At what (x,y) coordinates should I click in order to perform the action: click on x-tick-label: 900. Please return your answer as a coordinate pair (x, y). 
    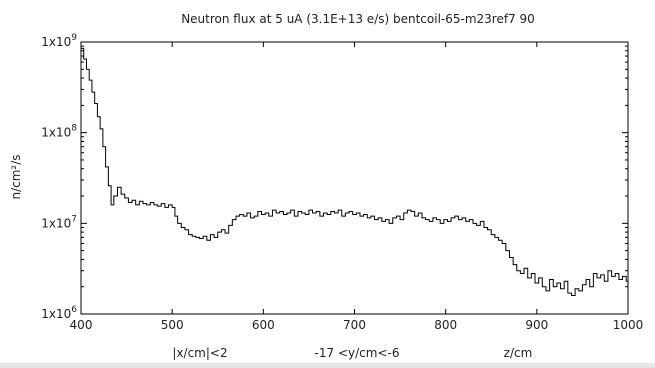
    Looking at the image, I should click on (536, 325).